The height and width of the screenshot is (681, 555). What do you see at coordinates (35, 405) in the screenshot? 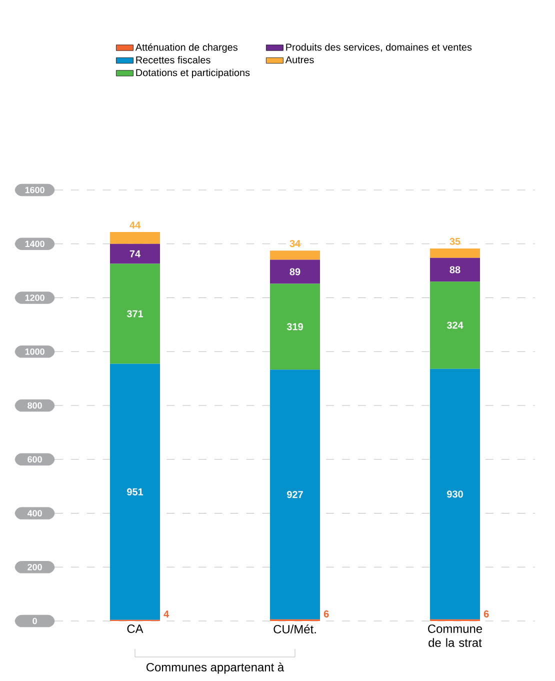
I see `y-tick-label: 800` at bounding box center [35, 405].